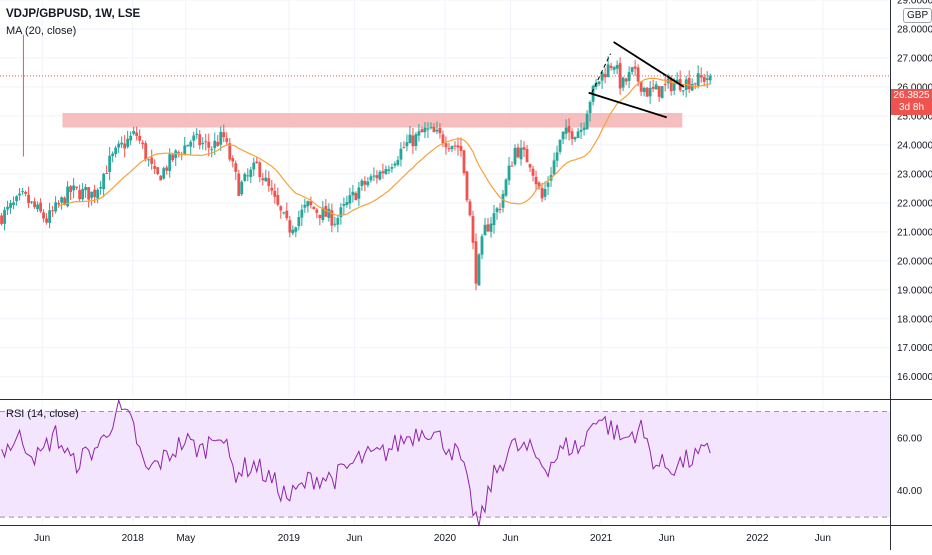  I want to click on trendline, so click(627, 105).